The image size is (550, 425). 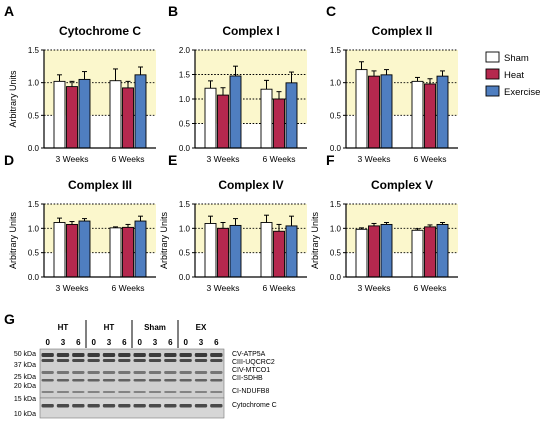 I want to click on blot-band-label: CII-SDHB, so click(x=247, y=378).